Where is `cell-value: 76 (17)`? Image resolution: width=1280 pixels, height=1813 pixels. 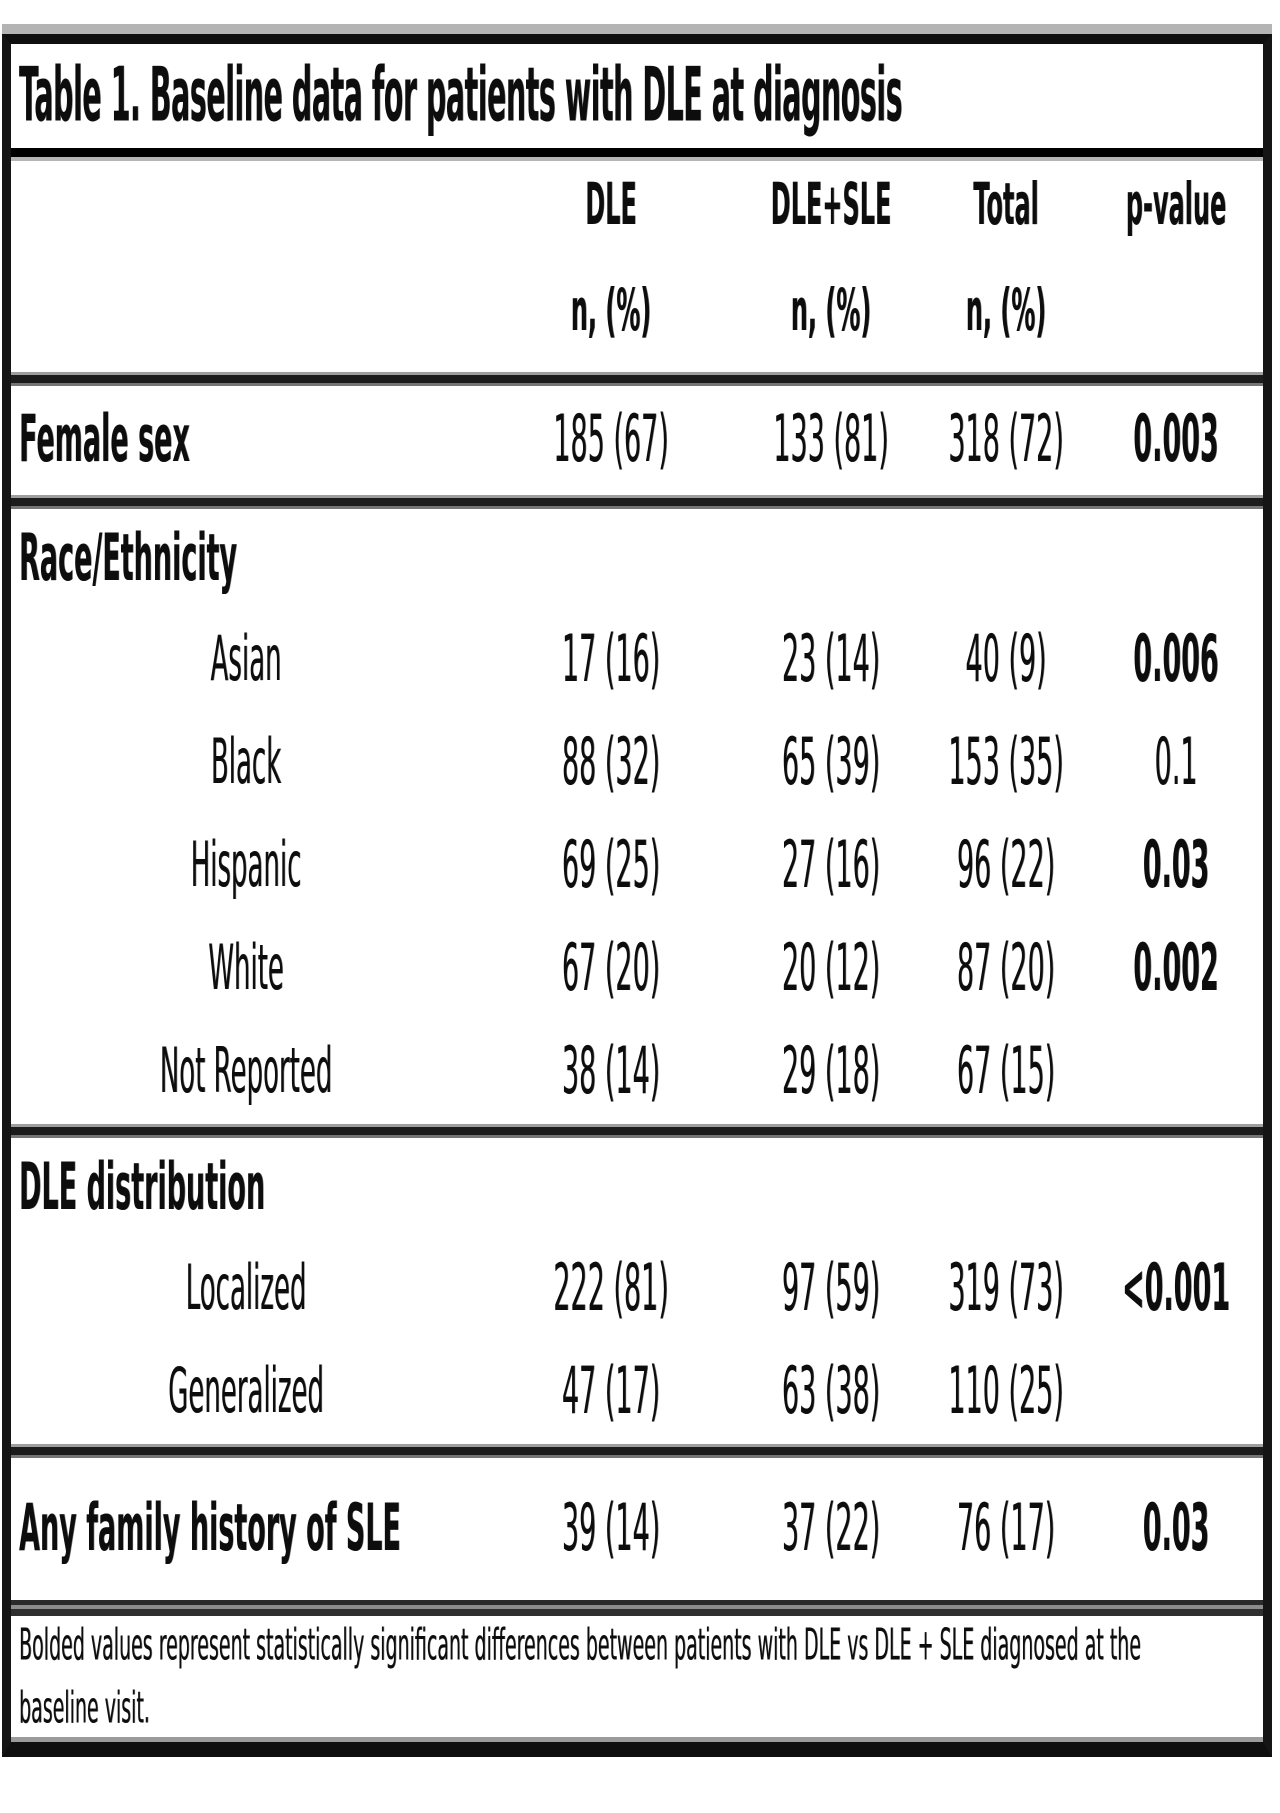 cell-value: 76 (17) is located at coordinates (1006, 1529).